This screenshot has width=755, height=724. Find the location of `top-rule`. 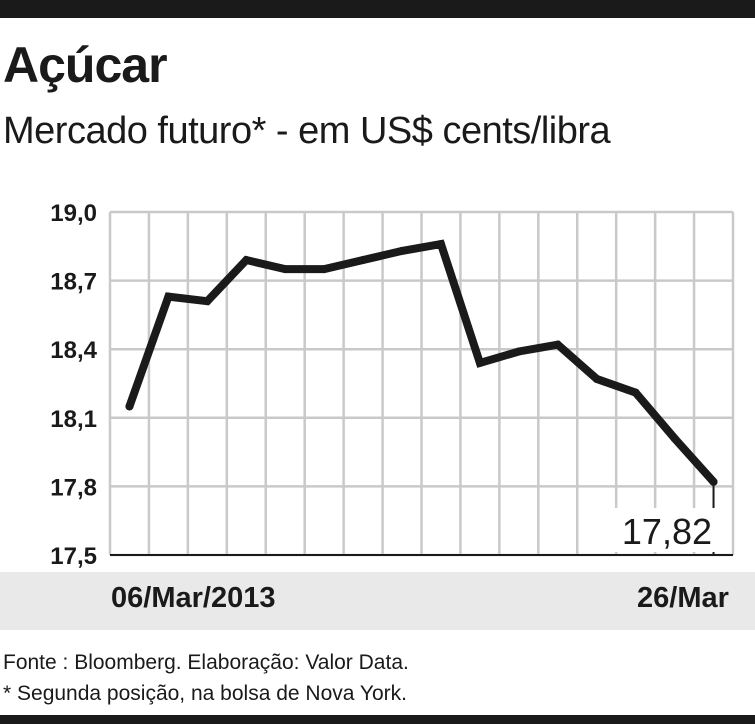

top-rule is located at coordinates (377, 9).